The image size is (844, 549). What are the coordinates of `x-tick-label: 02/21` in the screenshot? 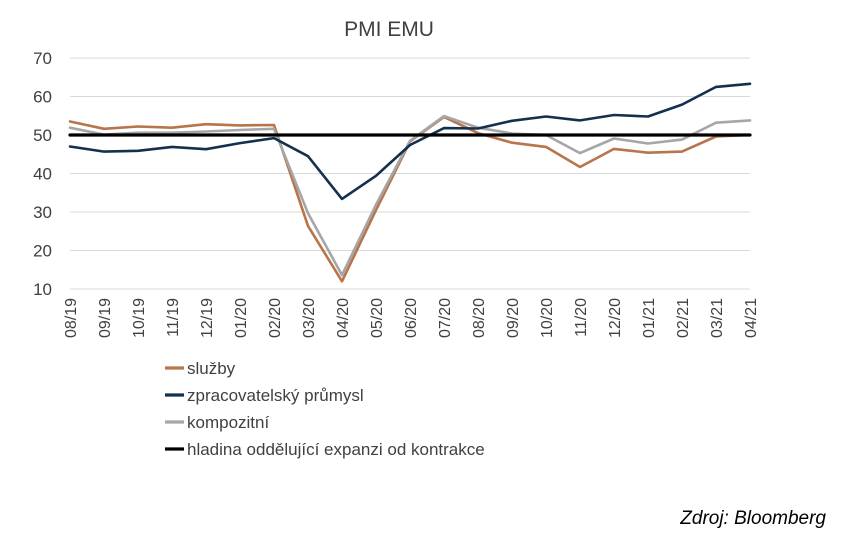 It's located at (683, 318).